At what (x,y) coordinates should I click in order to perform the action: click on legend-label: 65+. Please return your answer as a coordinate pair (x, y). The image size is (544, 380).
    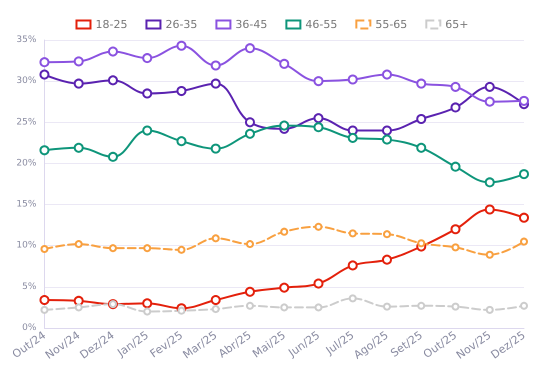
    Looking at the image, I should click on (457, 24).